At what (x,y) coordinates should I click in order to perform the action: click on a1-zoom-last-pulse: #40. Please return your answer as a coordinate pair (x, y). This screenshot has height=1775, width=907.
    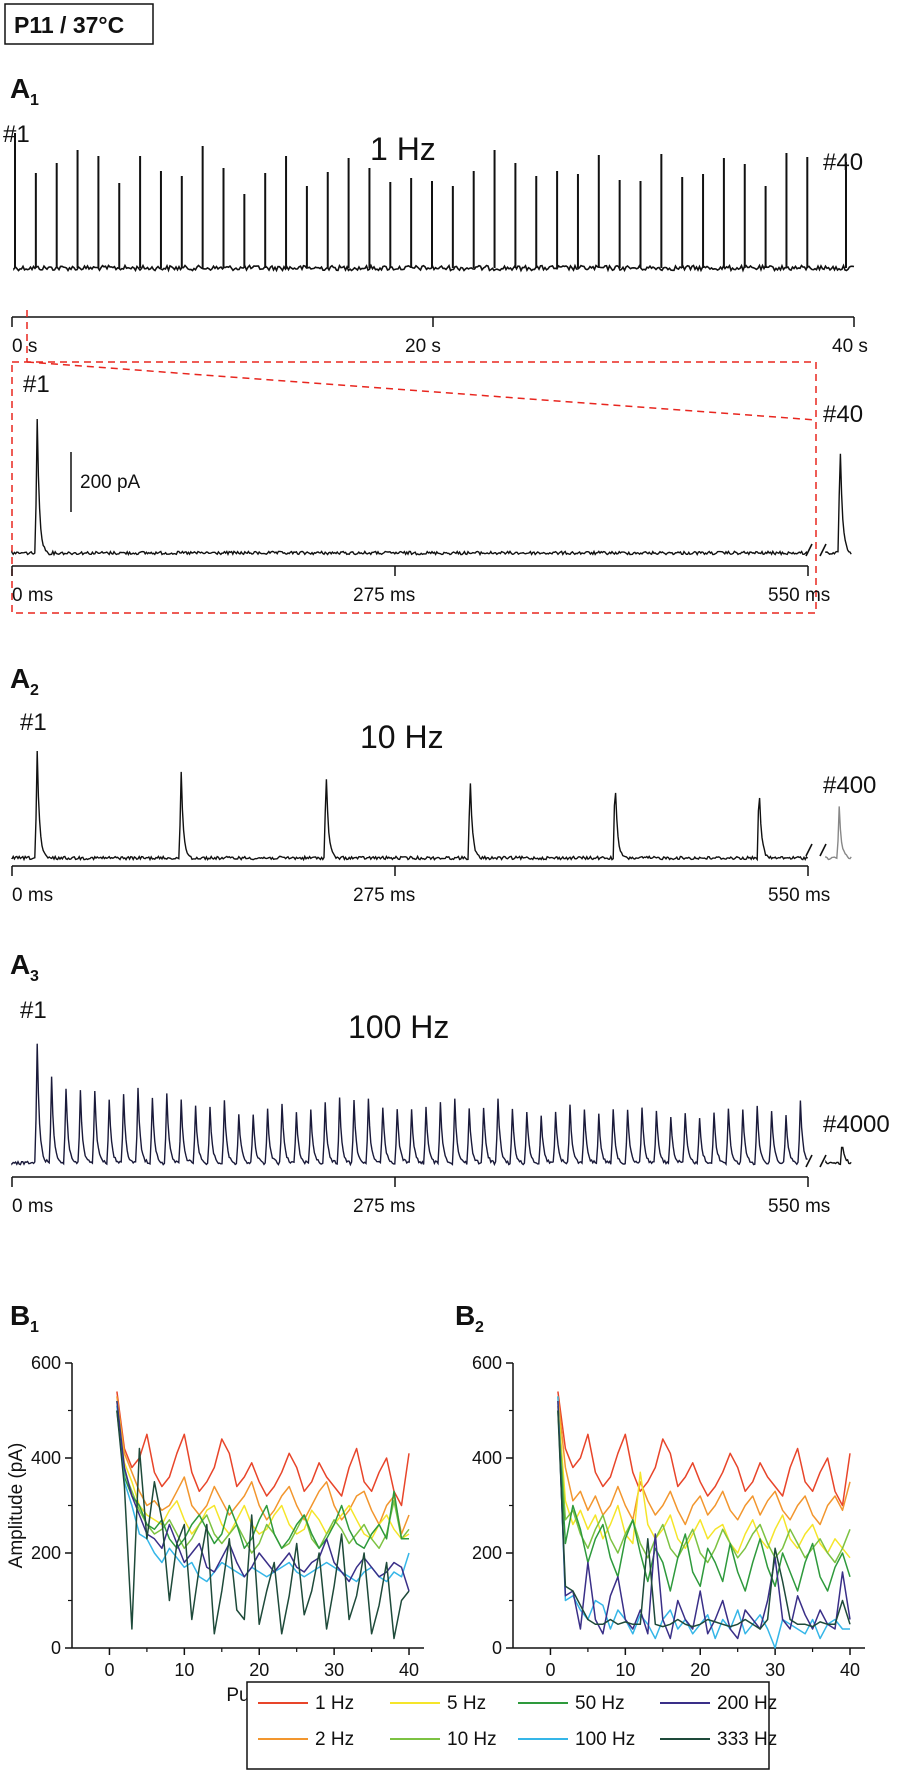
    Looking at the image, I should click on (843, 414).